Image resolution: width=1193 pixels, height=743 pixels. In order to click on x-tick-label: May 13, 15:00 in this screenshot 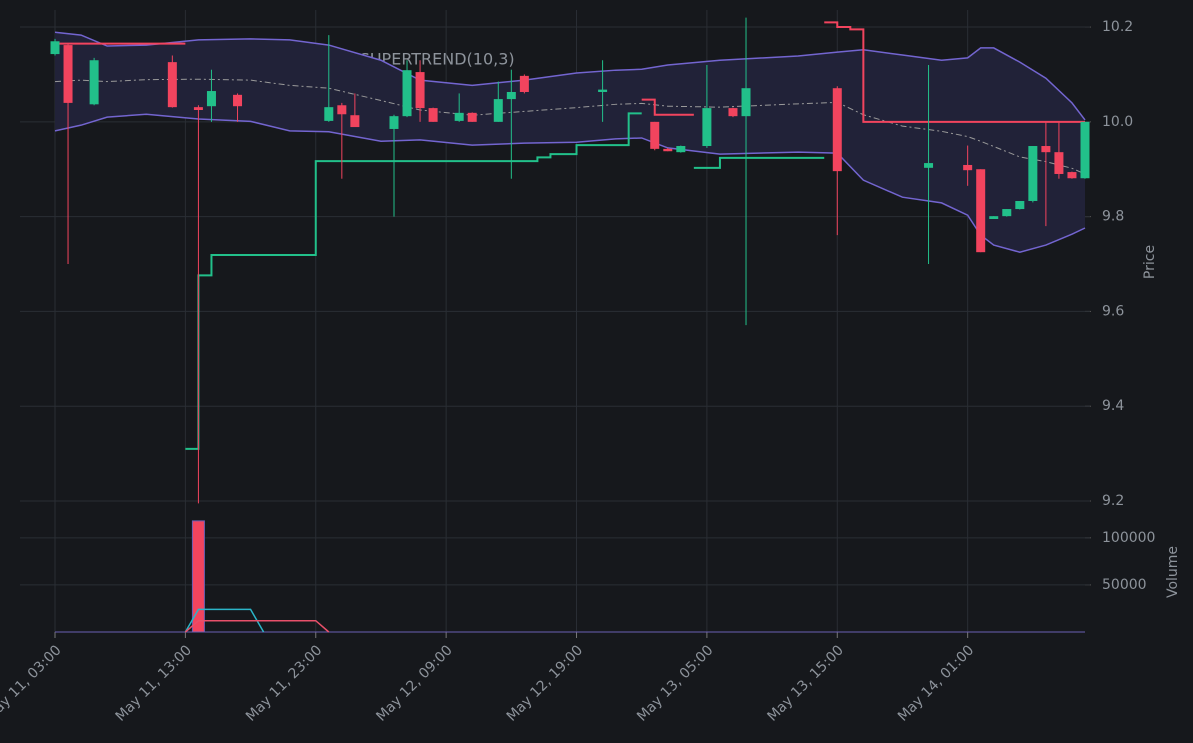, I will do `click(806, 683)`.